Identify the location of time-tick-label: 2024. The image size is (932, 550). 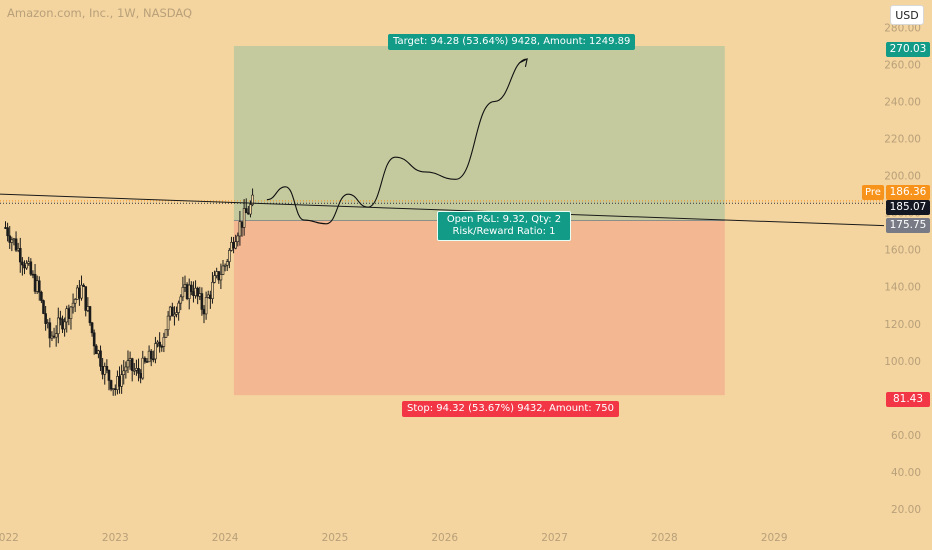
(225, 538).